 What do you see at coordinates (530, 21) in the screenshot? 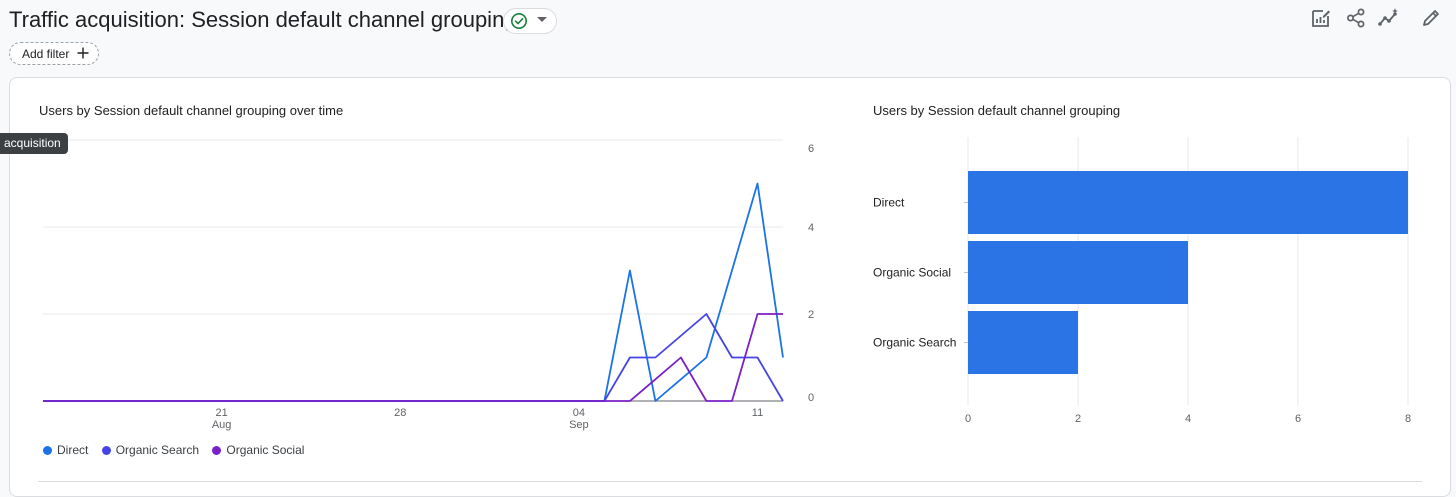
I see `status-dropdown` at bounding box center [530, 21].